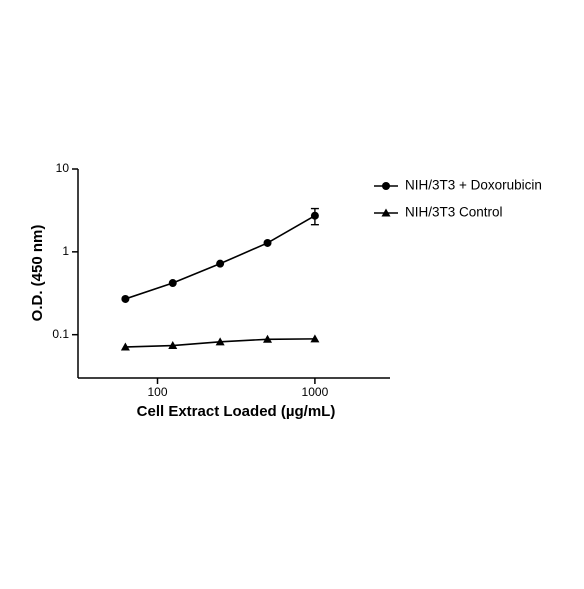 This screenshot has height=589, width=584. What do you see at coordinates (157, 392) in the screenshot?
I see `x-tick-label: 100` at bounding box center [157, 392].